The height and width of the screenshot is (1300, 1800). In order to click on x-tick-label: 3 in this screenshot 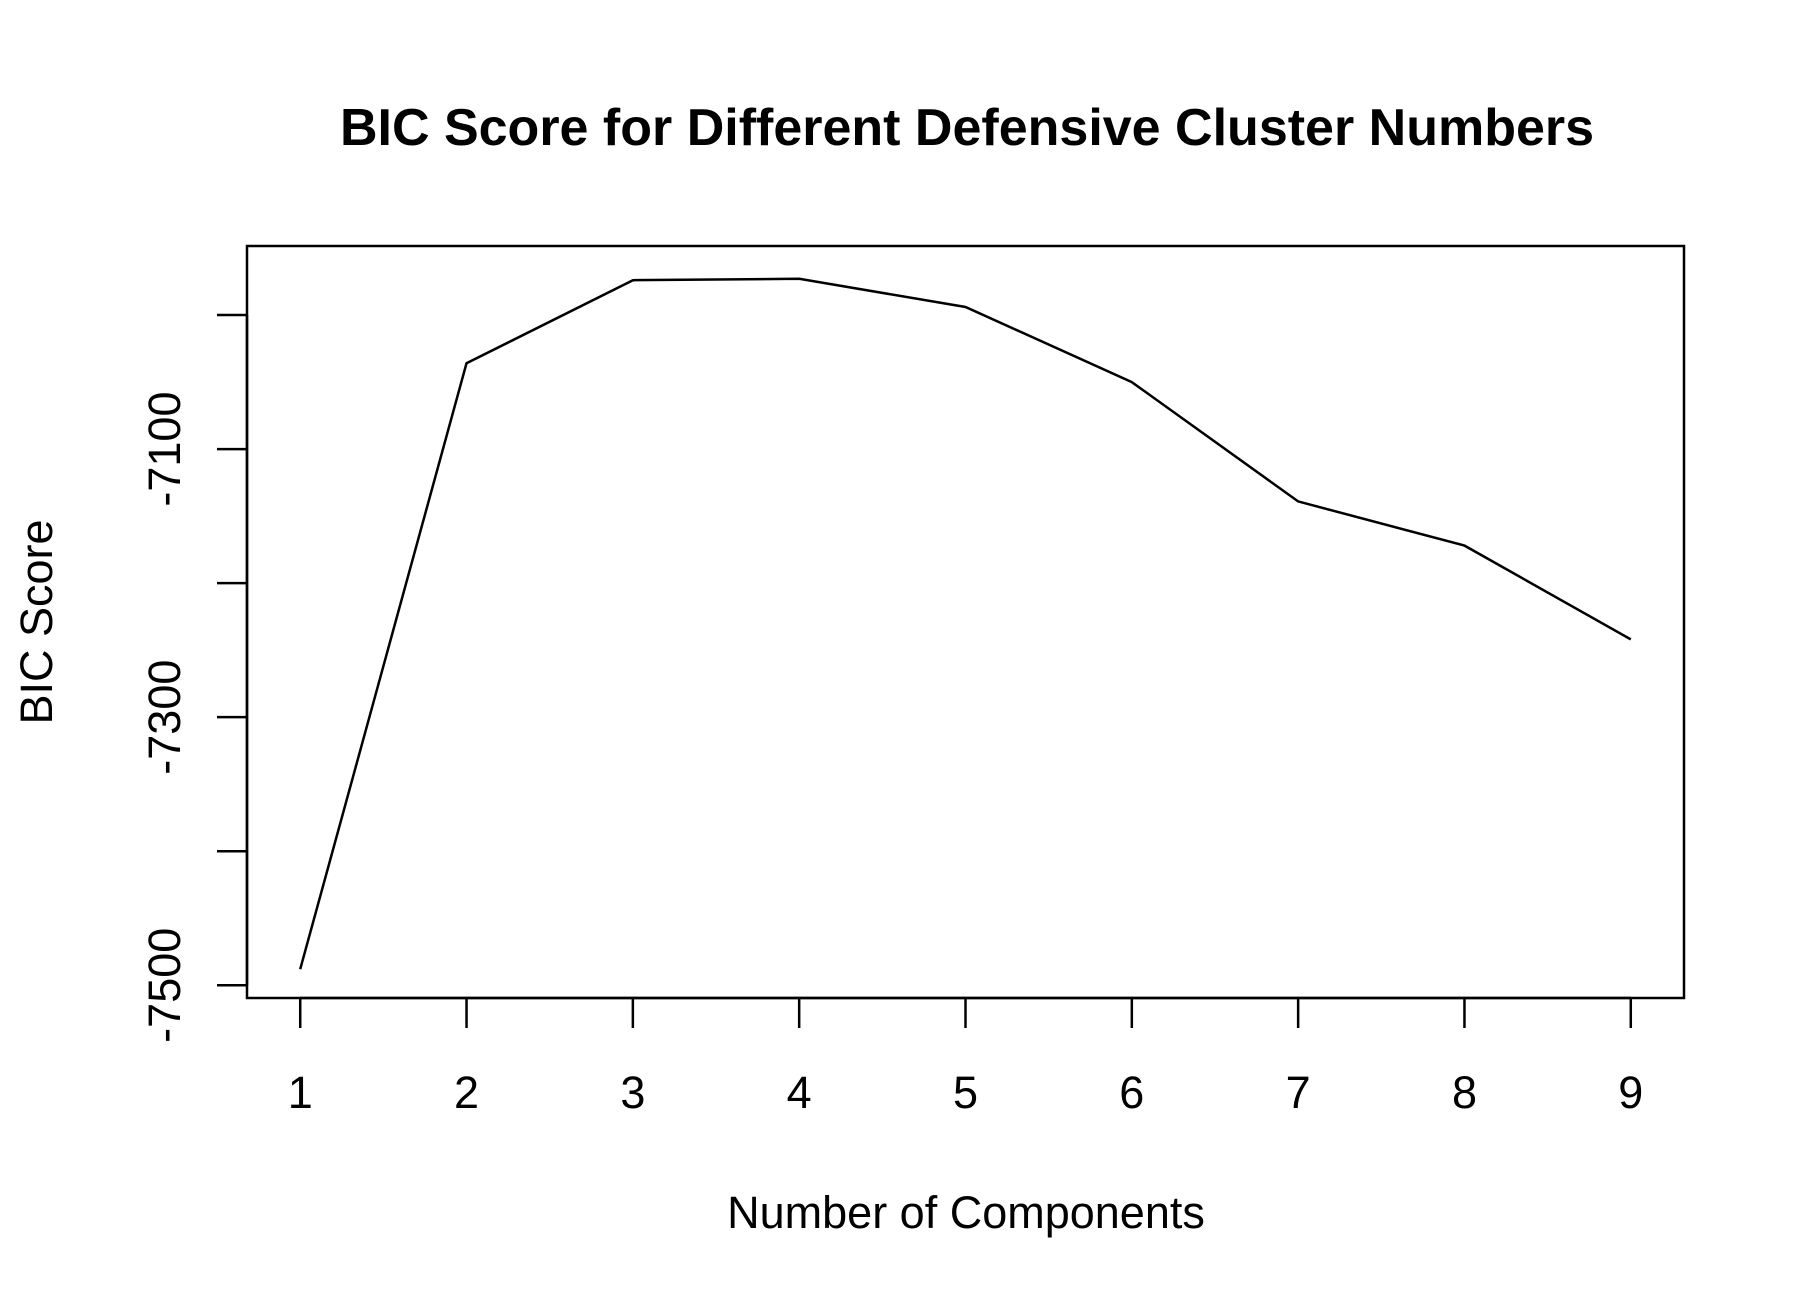, I will do `click(632, 1092)`.